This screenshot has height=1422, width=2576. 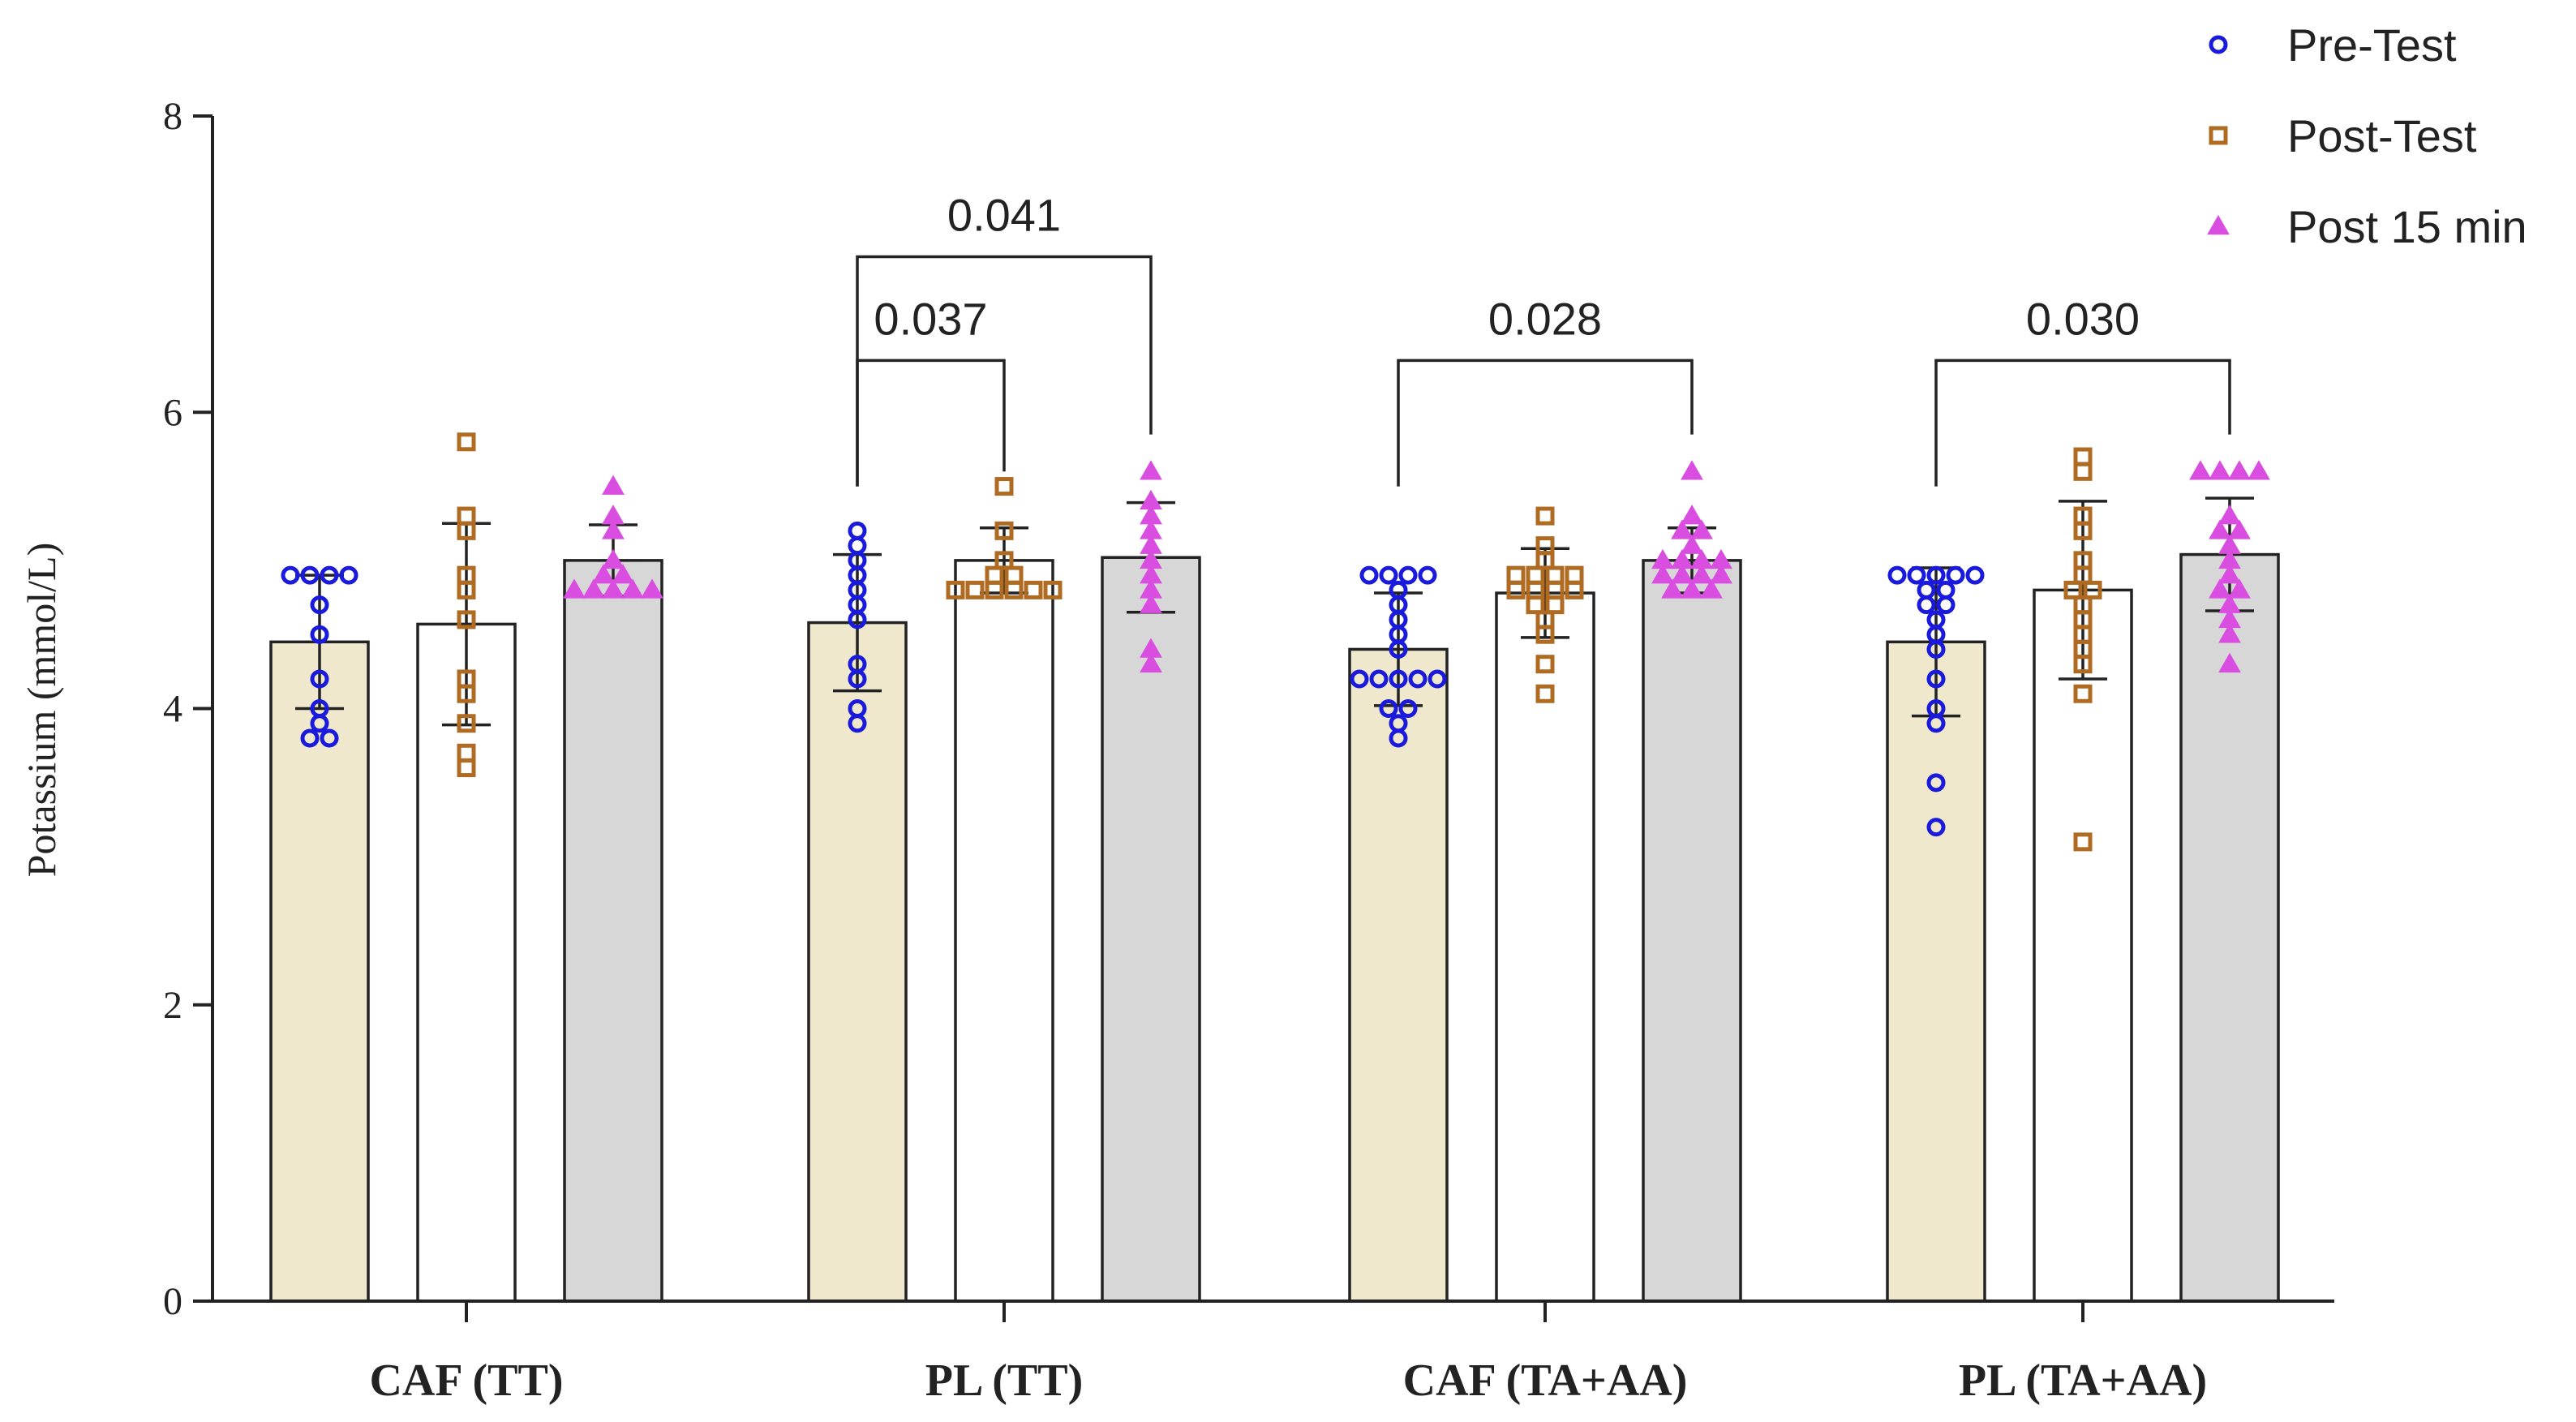 What do you see at coordinates (1545, 1381) in the screenshot?
I see `x-category-label: CAF (TA+AA)` at bounding box center [1545, 1381].